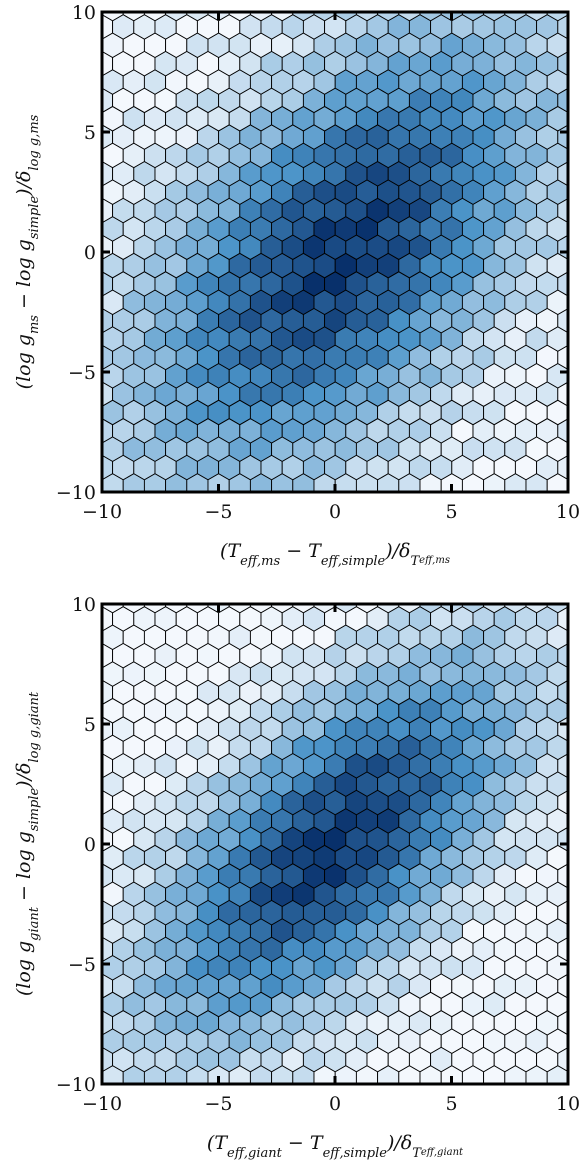  Describe the element at coordinates (568, 512) in the screenshot. I see `x-tick-label: 10` at that location.